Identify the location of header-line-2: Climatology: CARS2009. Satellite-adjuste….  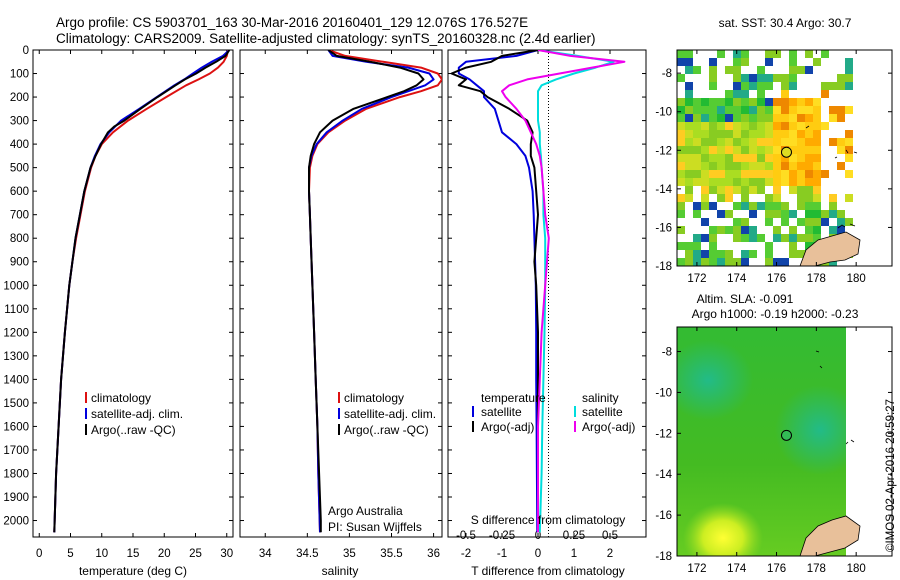
(326, 38).